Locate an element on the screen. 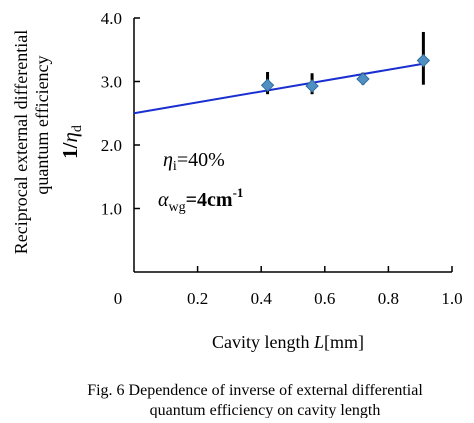  data-points is located at coordinates (345, 63).